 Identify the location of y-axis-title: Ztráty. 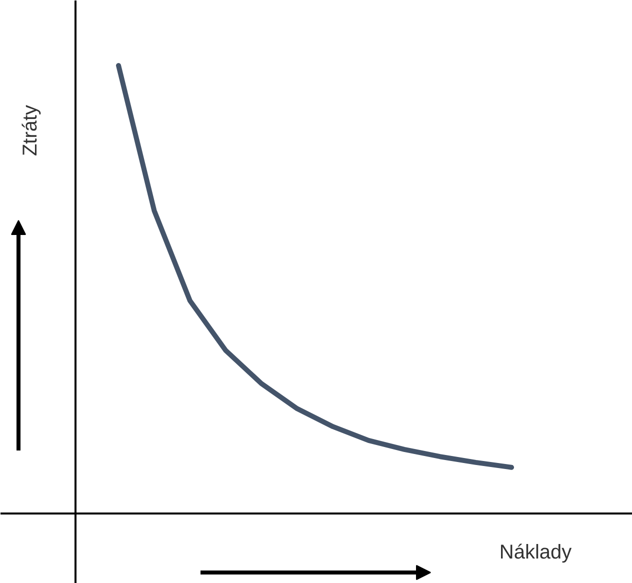
(31, 130).